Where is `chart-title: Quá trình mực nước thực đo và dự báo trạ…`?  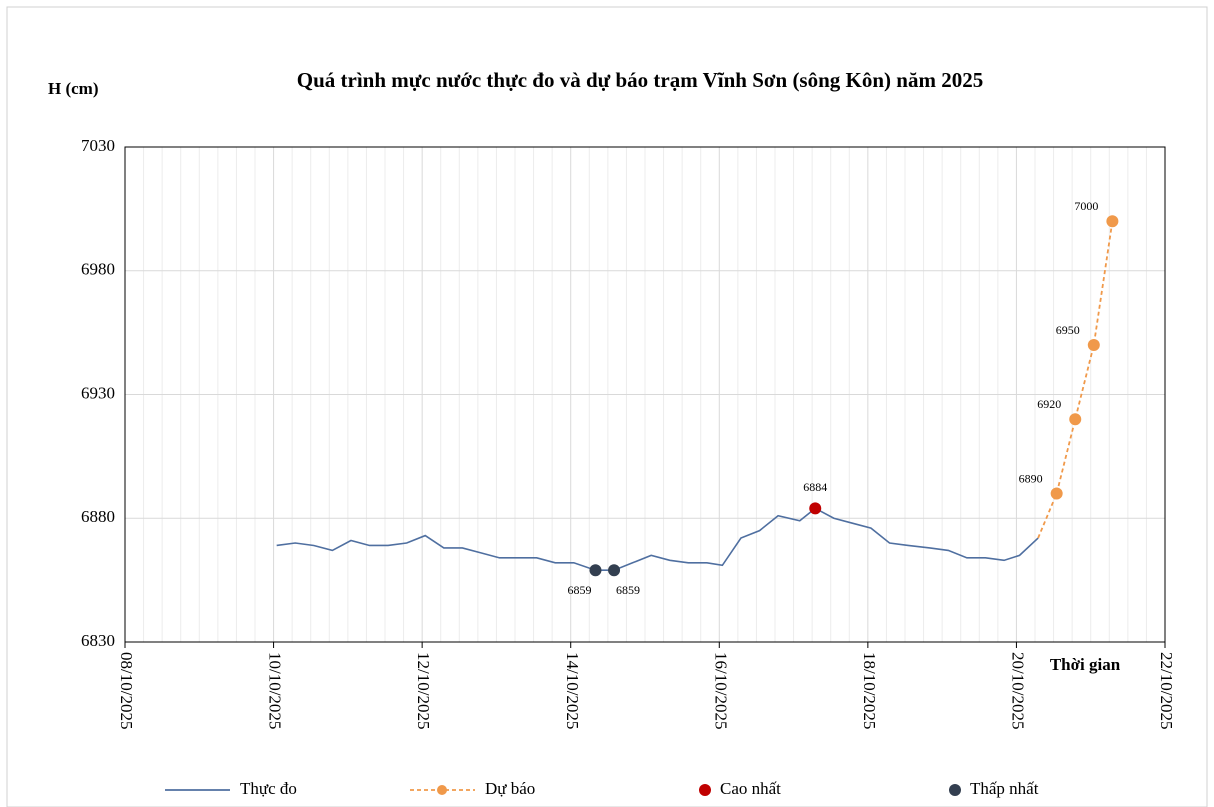 chart-title: Quá trình mực nước thực đo và dự báo trạ… is located at coordinates (640, 80).